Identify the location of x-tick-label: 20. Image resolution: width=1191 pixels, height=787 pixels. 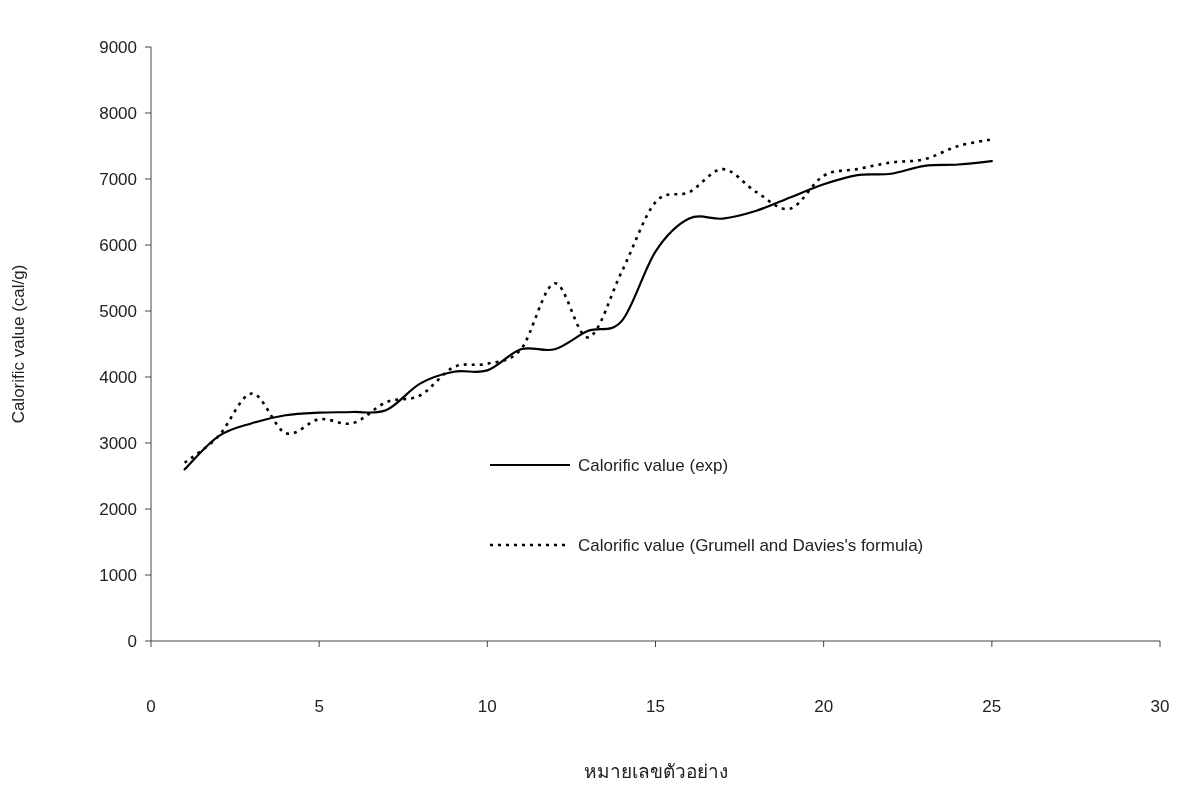
(824, 706).